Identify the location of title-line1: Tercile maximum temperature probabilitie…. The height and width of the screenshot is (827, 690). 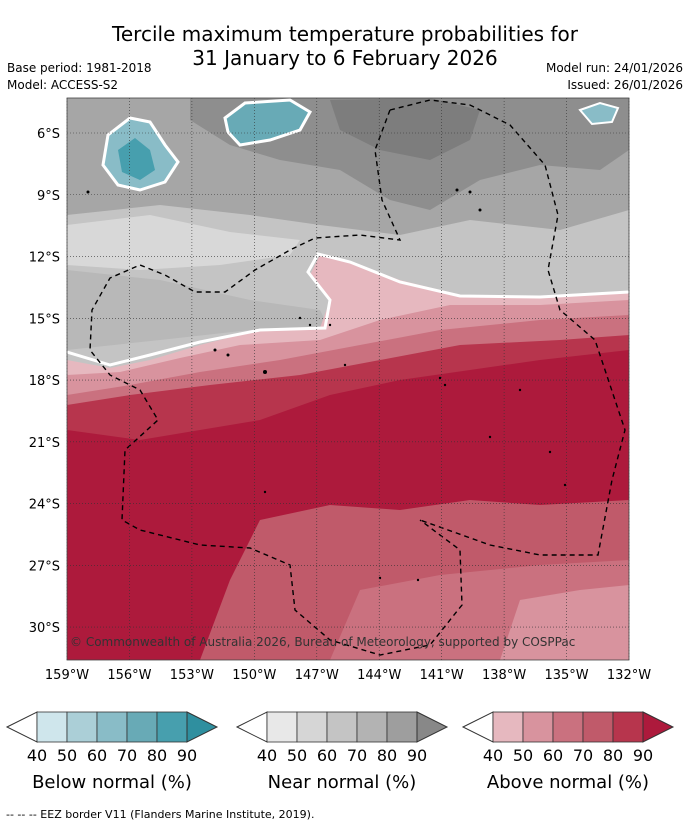
(345, 34).